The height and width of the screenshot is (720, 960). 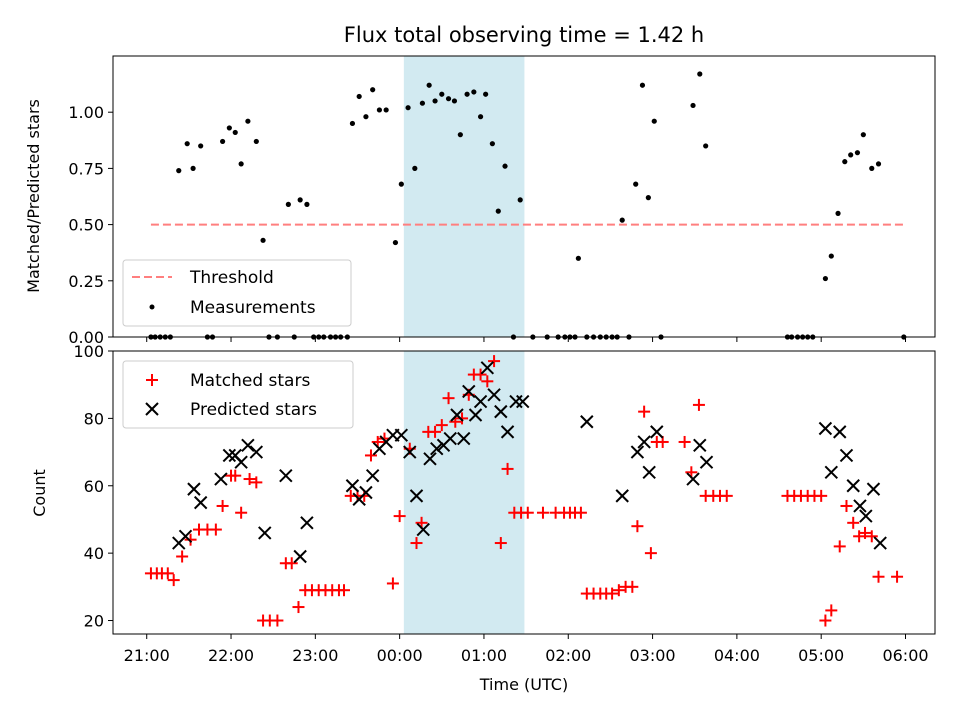 I want to click on x-axis-label: Time (UTC), so click(x=523, y=684).